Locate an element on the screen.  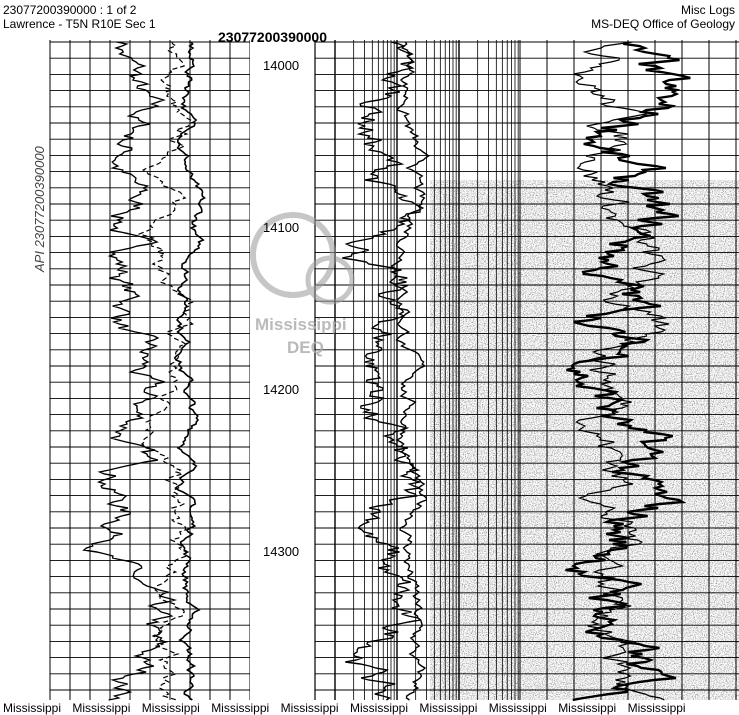
watermark-text: Mississippi is located at coordinates (301, 324).